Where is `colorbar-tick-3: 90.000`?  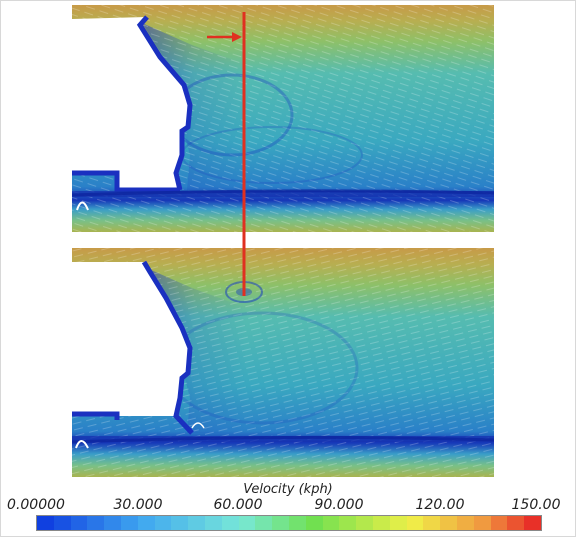
colorbar-tick-3: 90.000 is located at coordinates (339, 505).